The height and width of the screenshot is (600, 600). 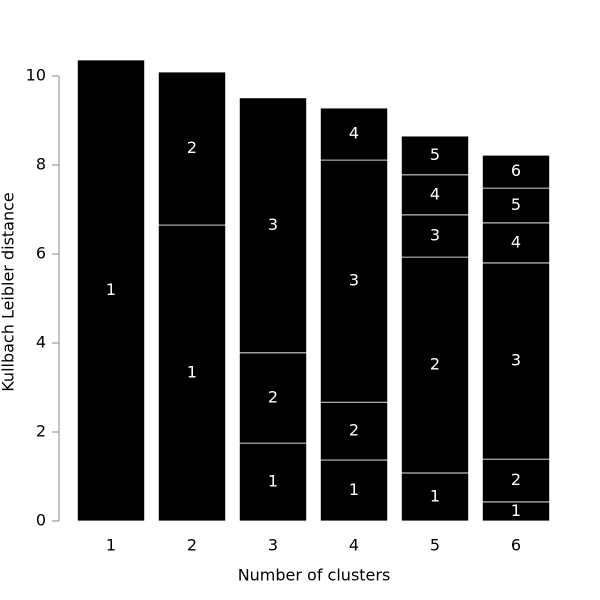 What do you see at coordinates (516, 545) in the screenshot?
I see `x-tick-label: 6` at bounding box center [516, 545].